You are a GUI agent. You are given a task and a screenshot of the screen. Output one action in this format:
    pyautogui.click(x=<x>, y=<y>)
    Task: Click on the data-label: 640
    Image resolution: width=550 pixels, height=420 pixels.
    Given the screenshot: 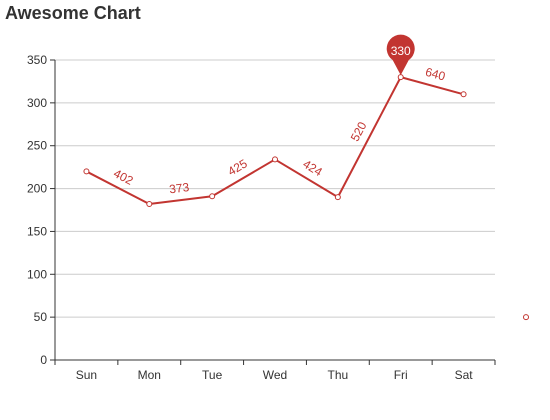 What is the action you would take?
    pyautogui.click(x=435, y=74)
    